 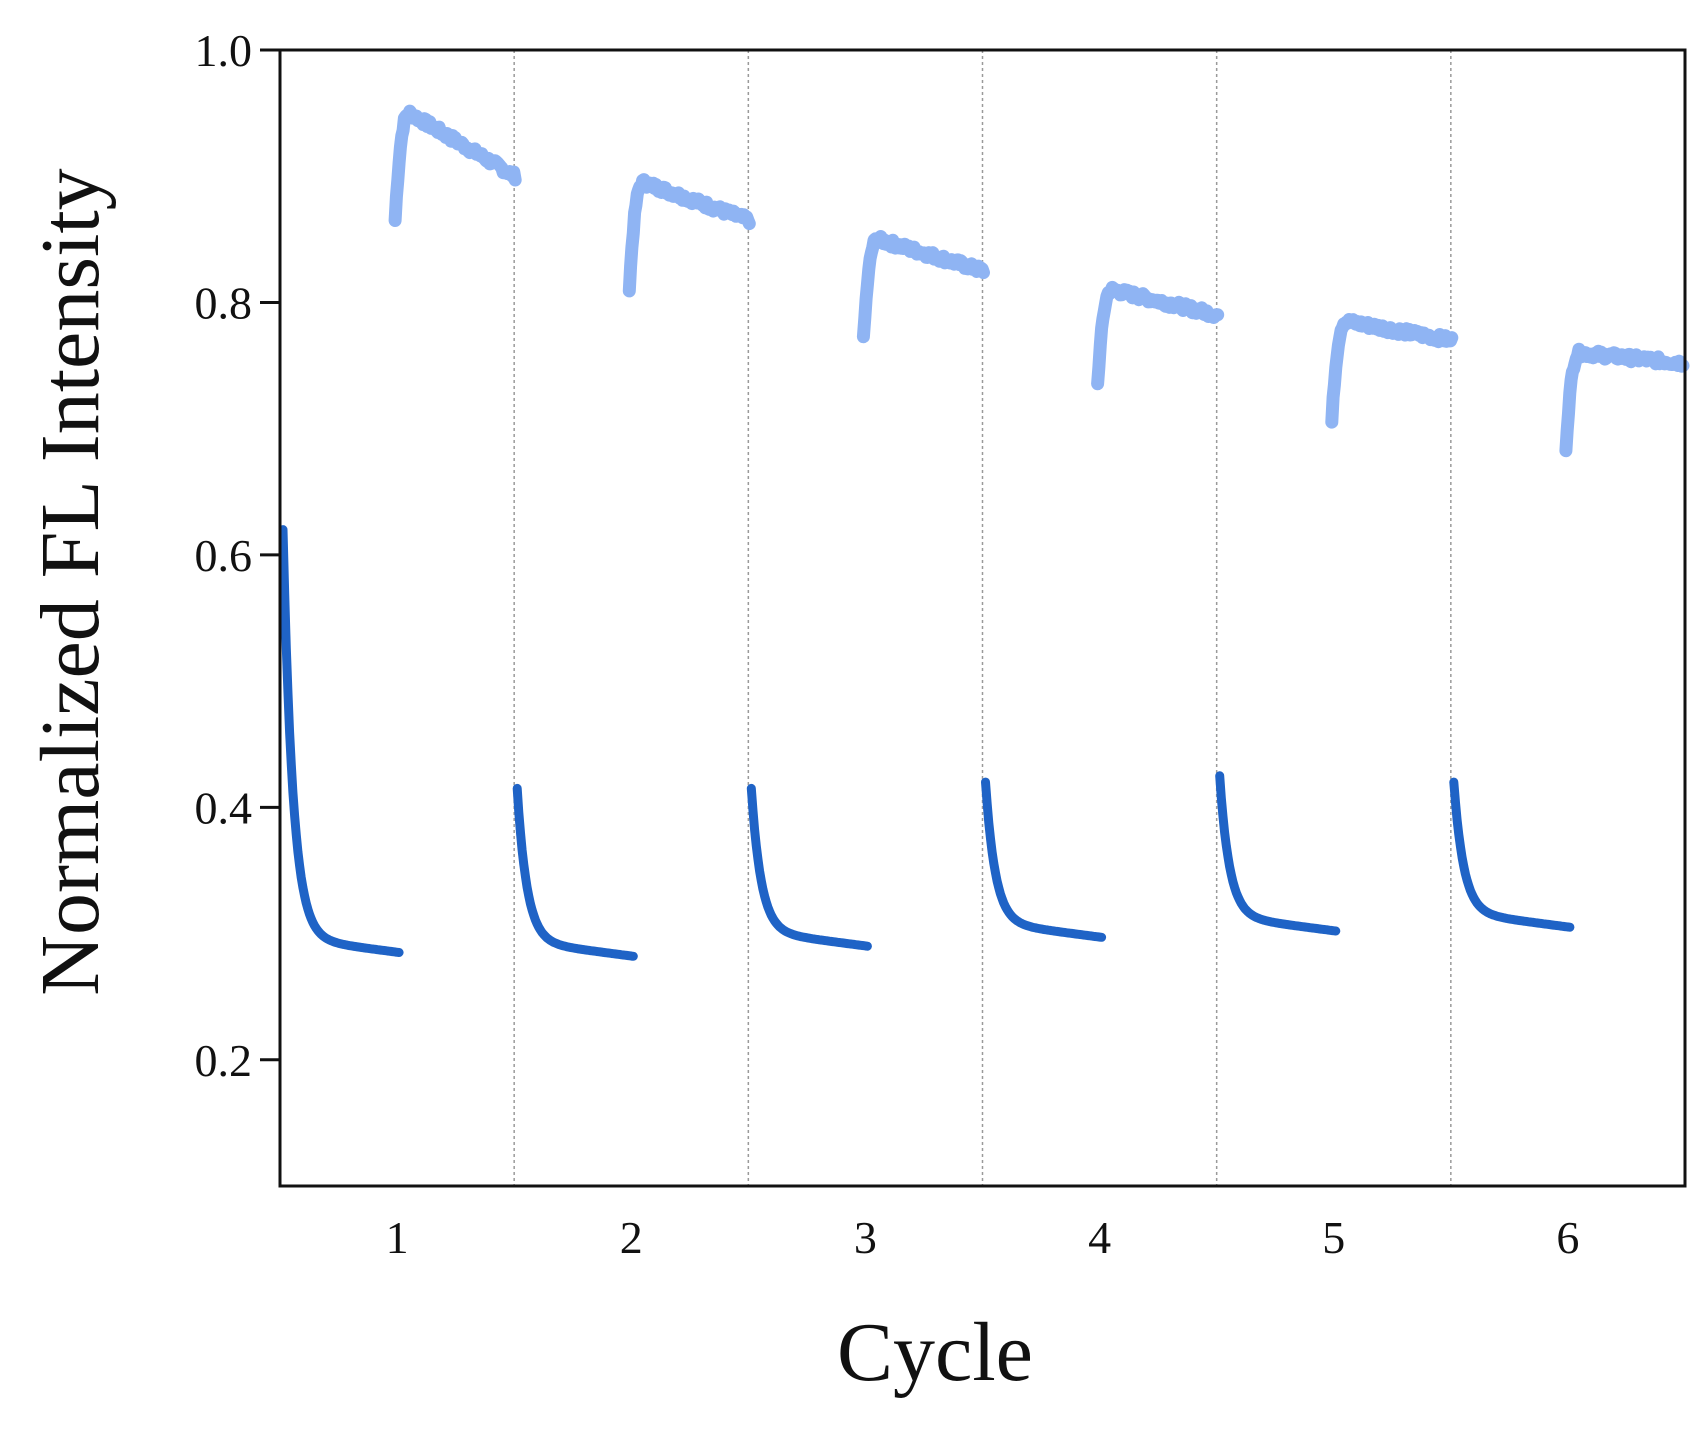 What do you see at coordinates (1567, 1237) in the screenshot?
I see `x-tick-label: 6` at bounding box center [1567, 1237].